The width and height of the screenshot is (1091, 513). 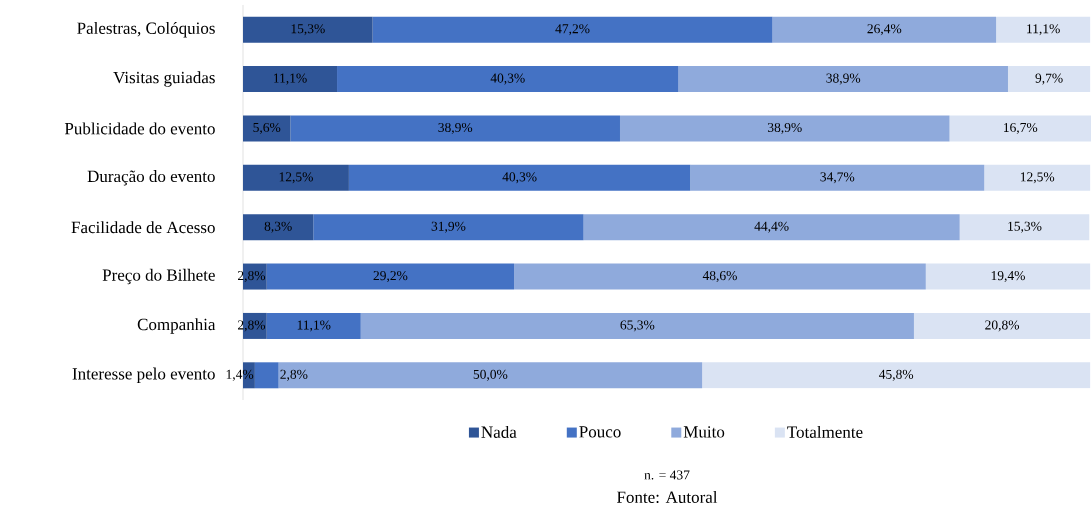 What do you see at coordinates (151, 178) in the screenshot?
I see `y-tick-label: Duração do evento` at bounding box center [151, 178].